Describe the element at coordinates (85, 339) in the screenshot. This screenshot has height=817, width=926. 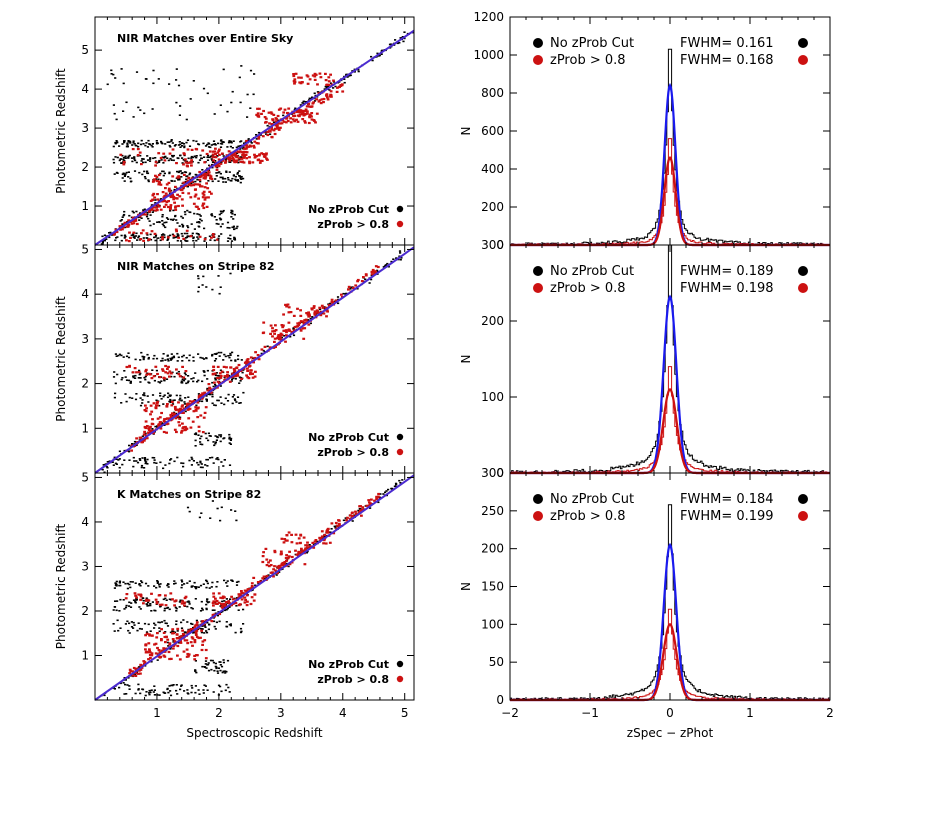
I see `y-tick-label: 3` at that location.